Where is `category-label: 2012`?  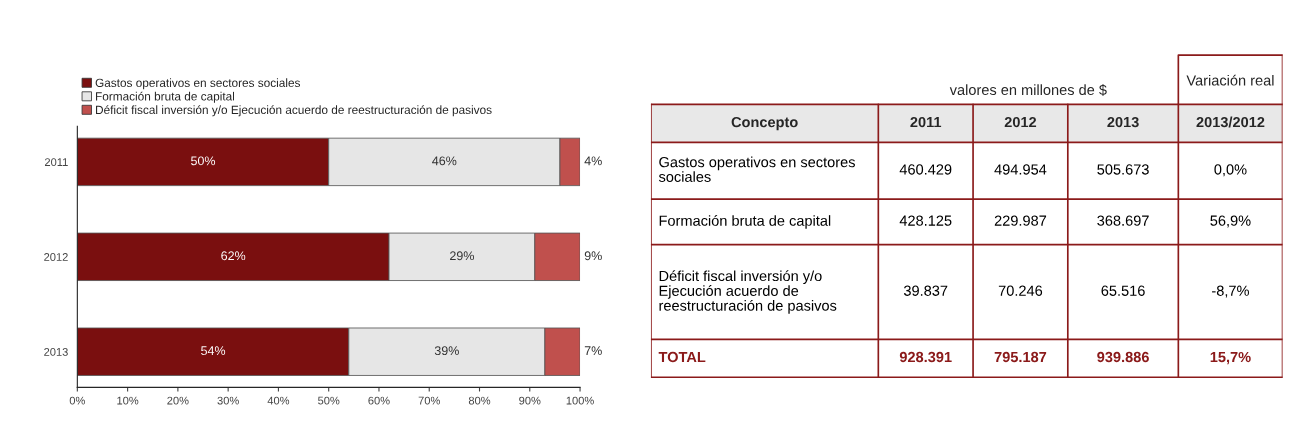
category-label: 2012 is located at coordinates (1020, 122).